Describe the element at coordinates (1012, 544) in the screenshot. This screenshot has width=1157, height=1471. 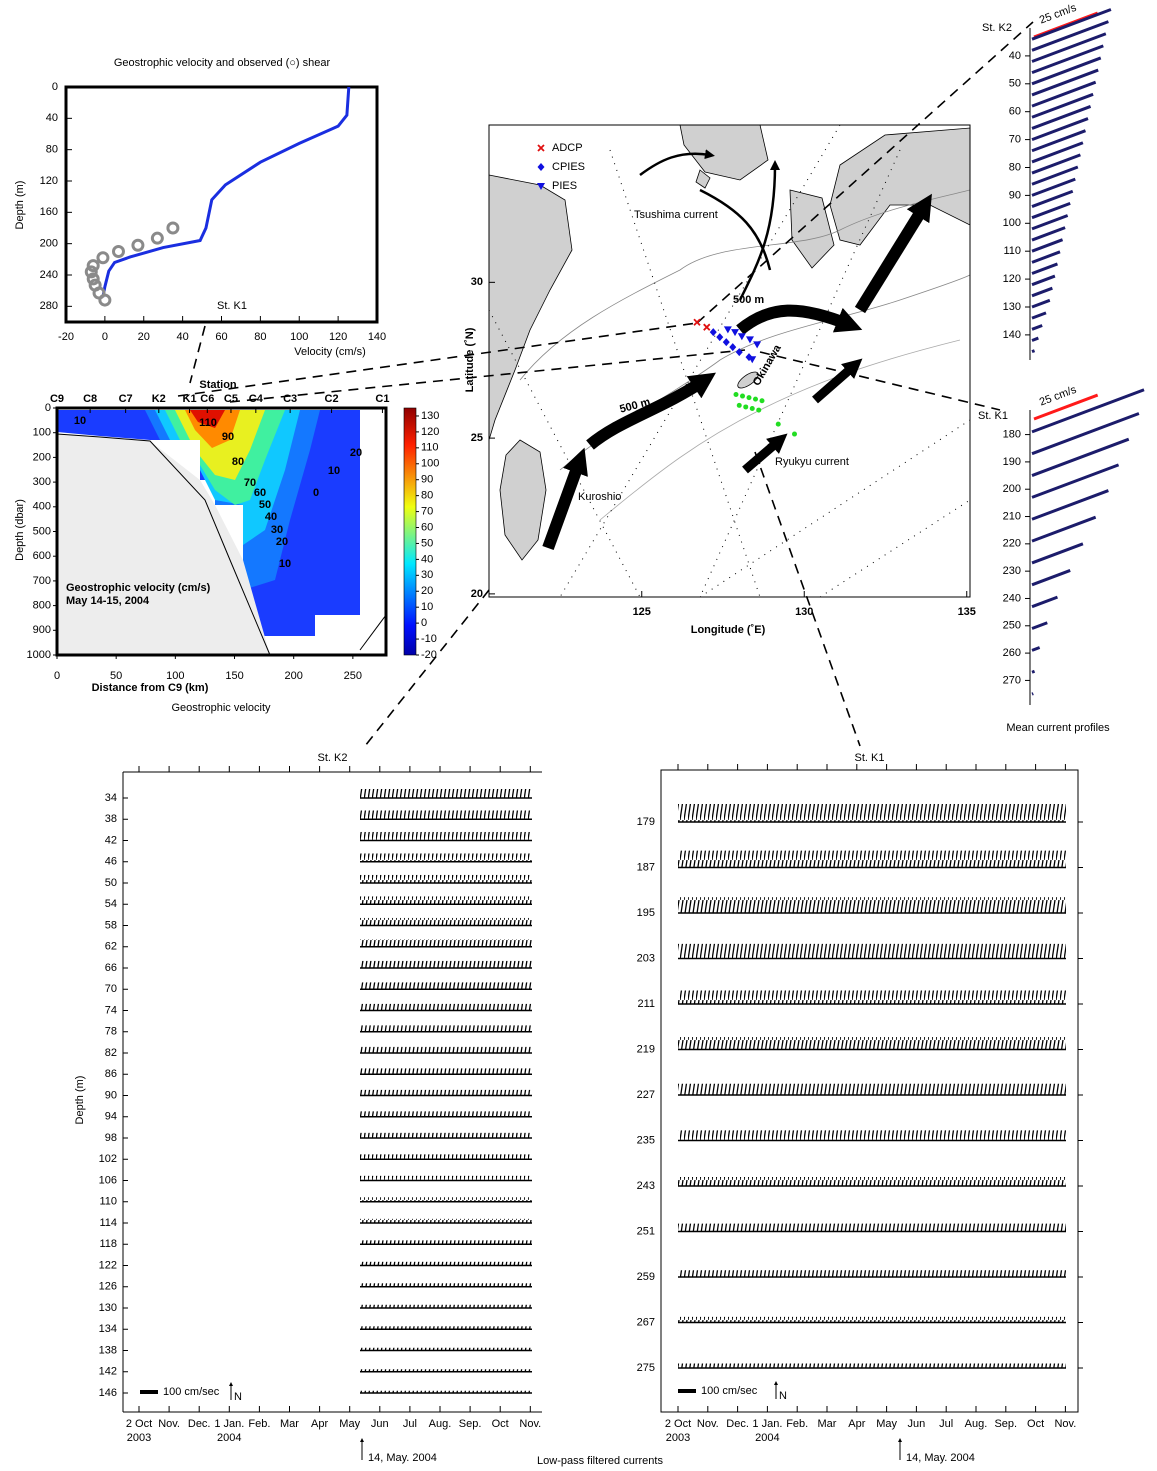
I see `y-tick-label: 220` at that location.